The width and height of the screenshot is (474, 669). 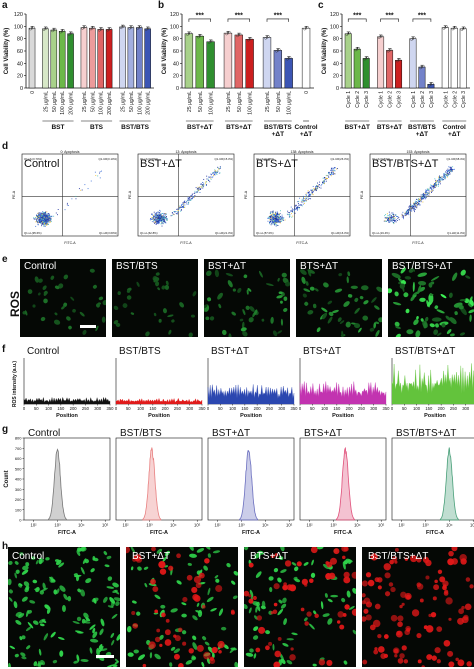 What do you see at coordinates (132, 101) in the screenshot?
I see `category-label: 50 μg/mL` at bounding box center [132, 101].